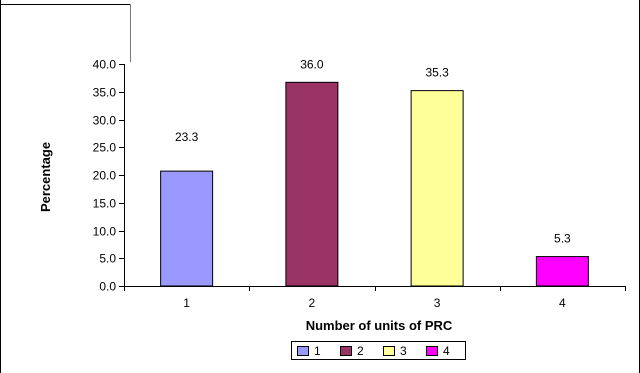 The width and height of the screenshot is (640, 373). I want to click on y-tick-label: 0.0, so click(107, 287).